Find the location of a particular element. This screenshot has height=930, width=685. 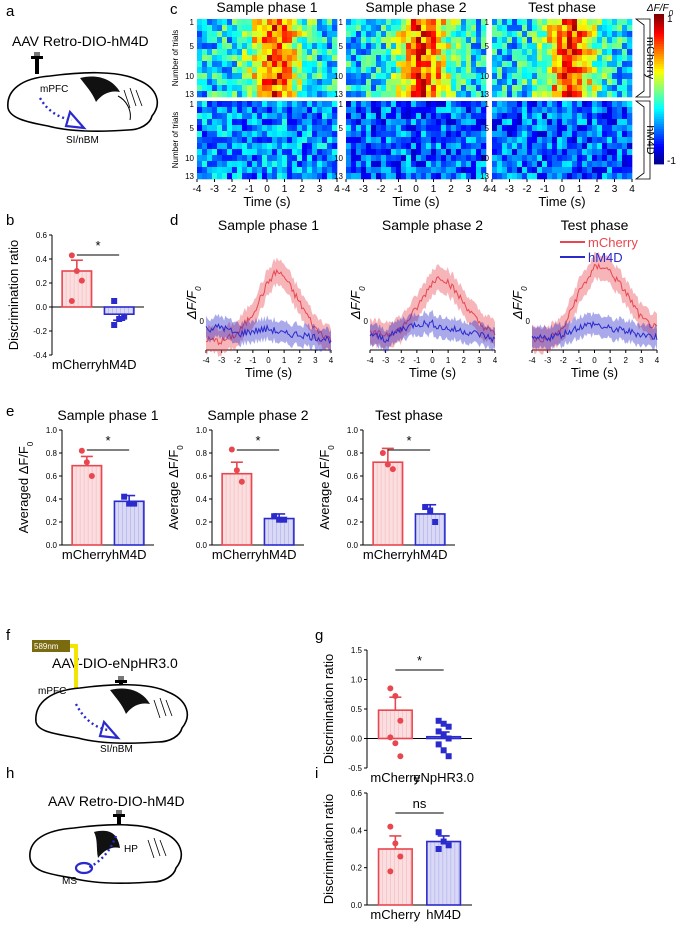

y-tick: 1.0 is located at coordinates (52, 430).